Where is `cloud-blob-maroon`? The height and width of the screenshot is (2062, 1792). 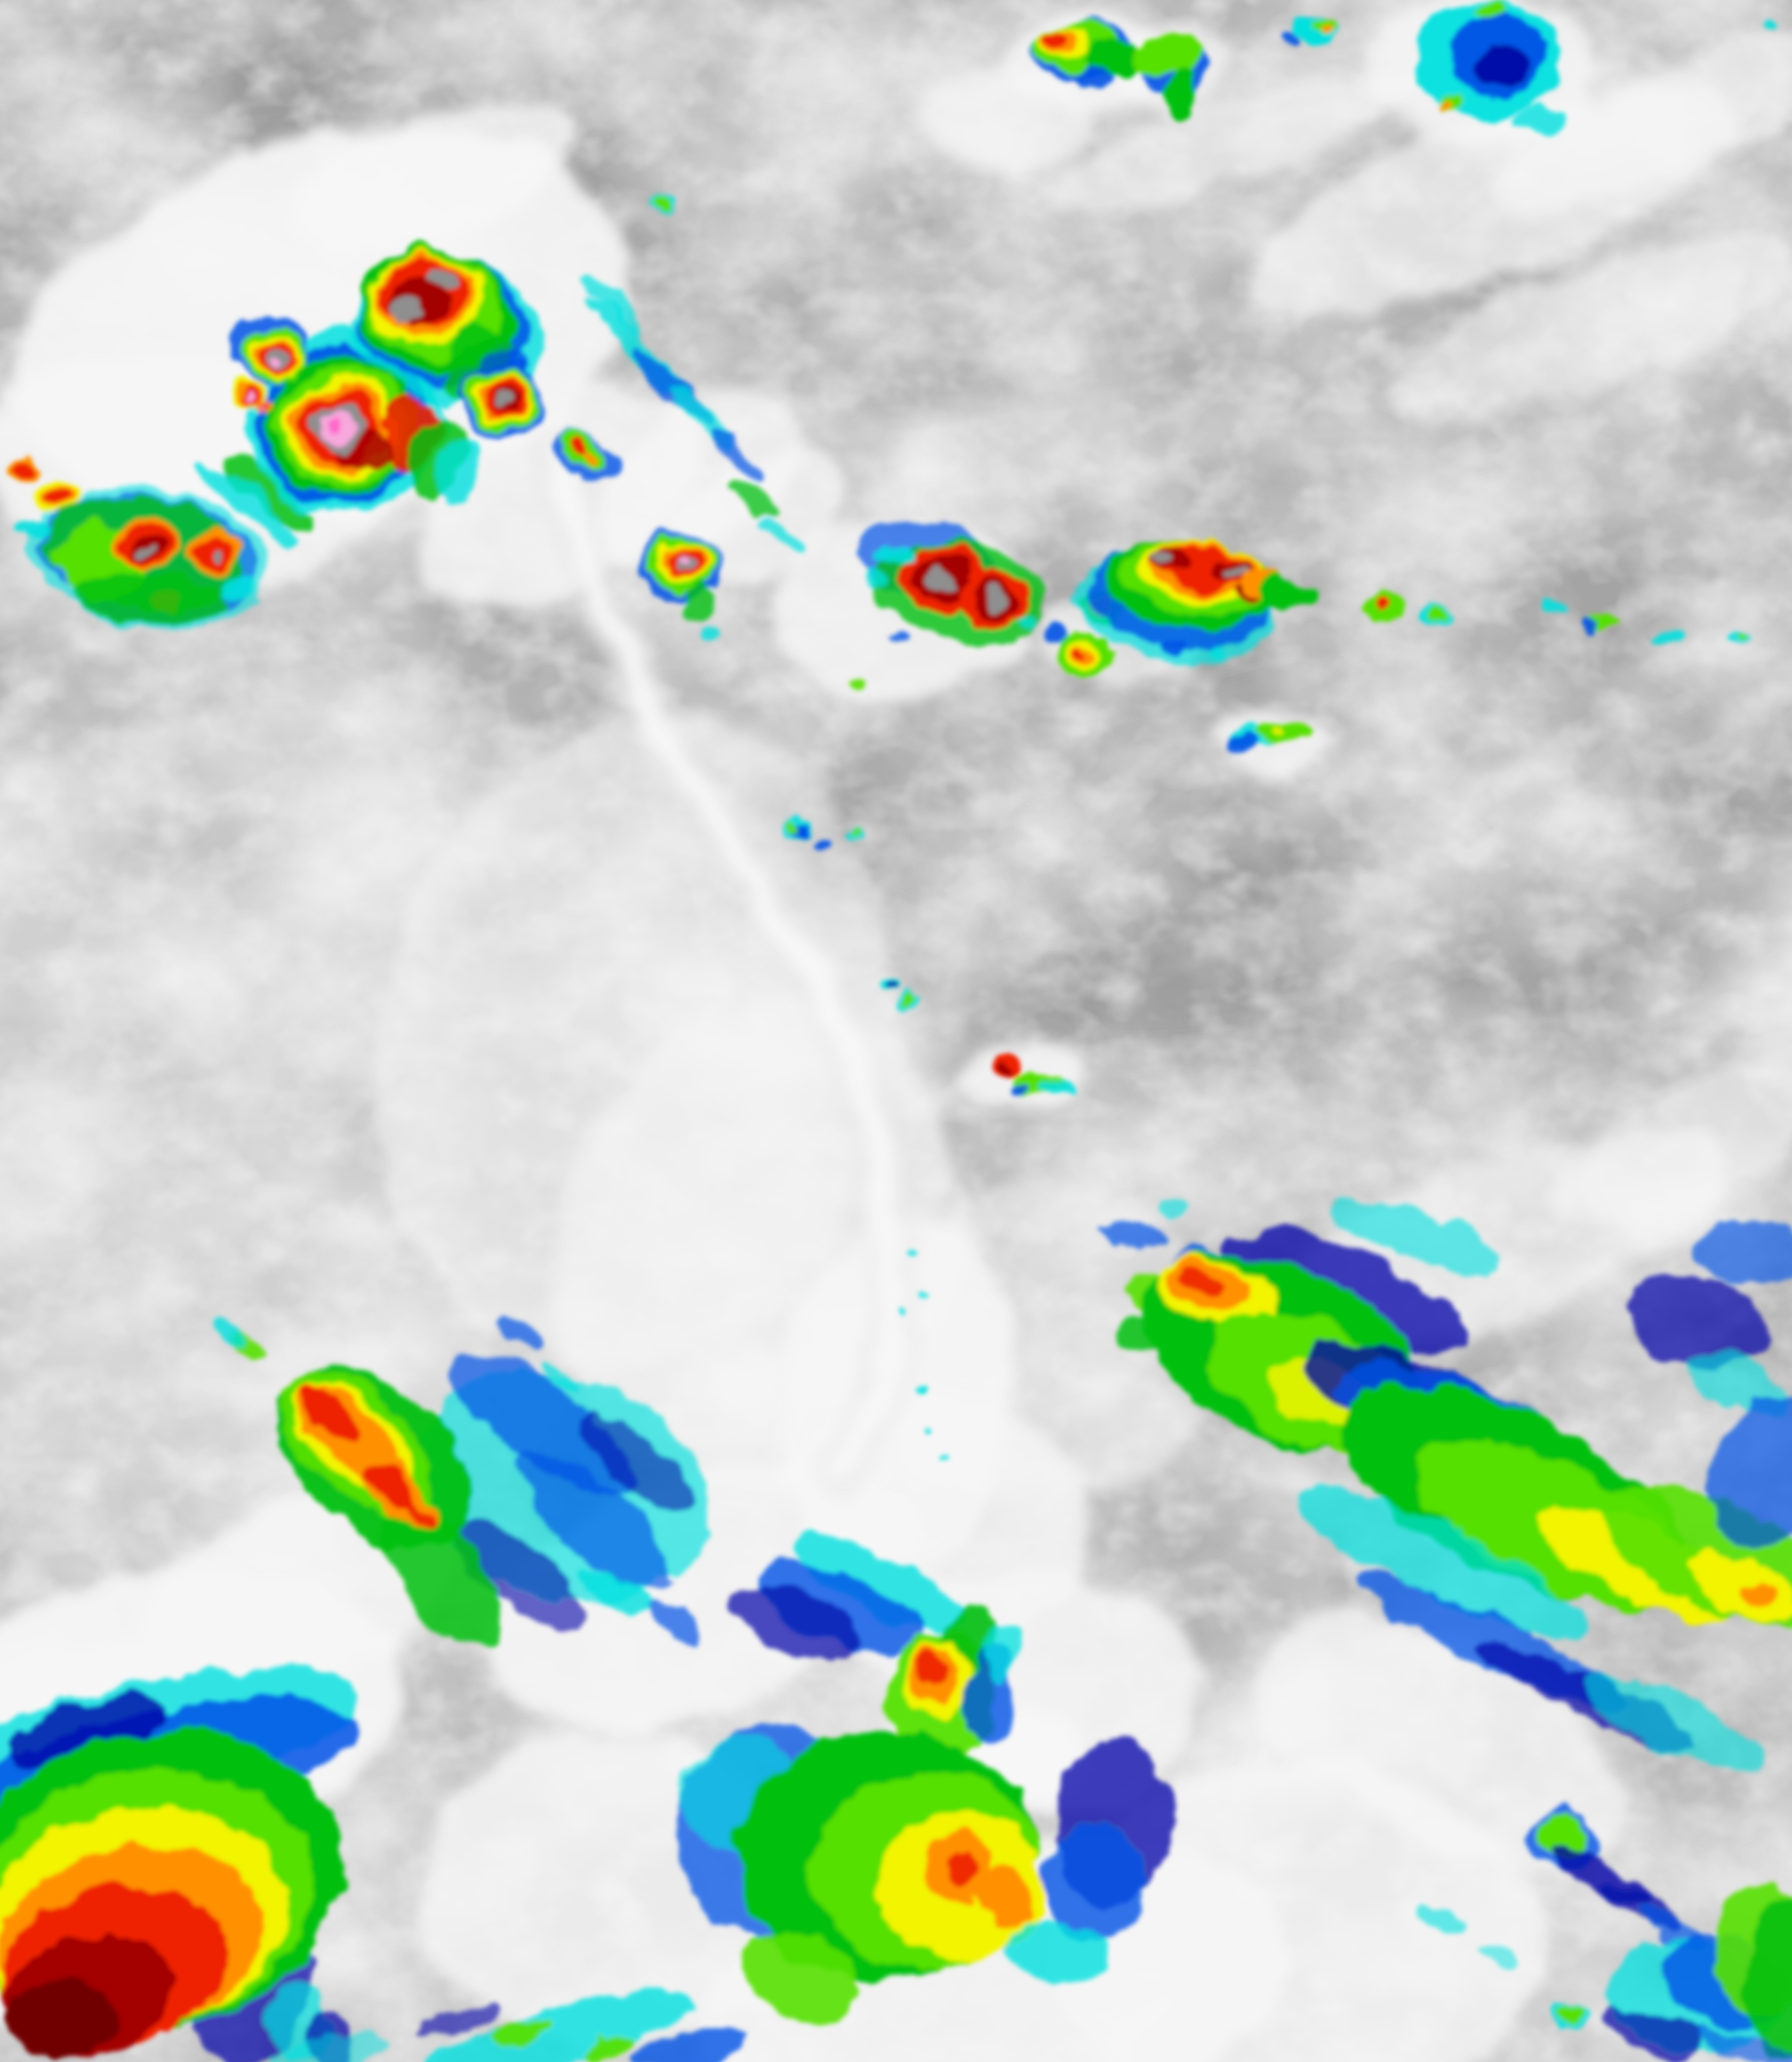
cloud-blob-maroon is located at coordinates (60, 2021).